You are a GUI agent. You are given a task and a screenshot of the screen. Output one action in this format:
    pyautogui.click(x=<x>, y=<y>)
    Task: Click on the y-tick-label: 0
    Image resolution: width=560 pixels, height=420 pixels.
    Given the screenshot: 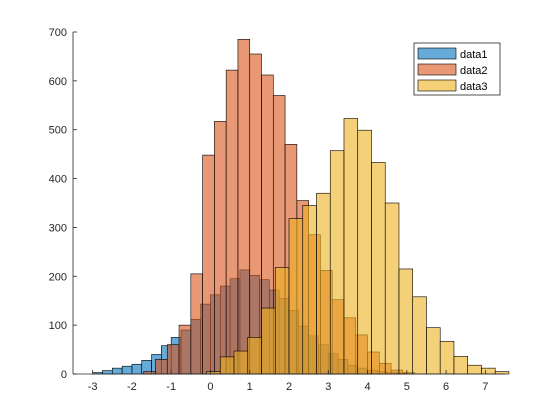 What is the action you would take?
    pyautogui.click(x=64, y=375)
    